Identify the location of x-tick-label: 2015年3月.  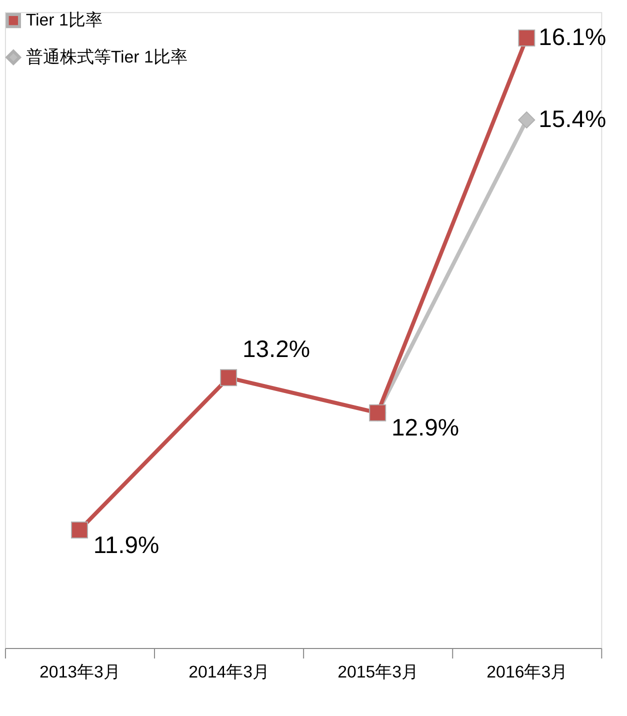
(378, 672).